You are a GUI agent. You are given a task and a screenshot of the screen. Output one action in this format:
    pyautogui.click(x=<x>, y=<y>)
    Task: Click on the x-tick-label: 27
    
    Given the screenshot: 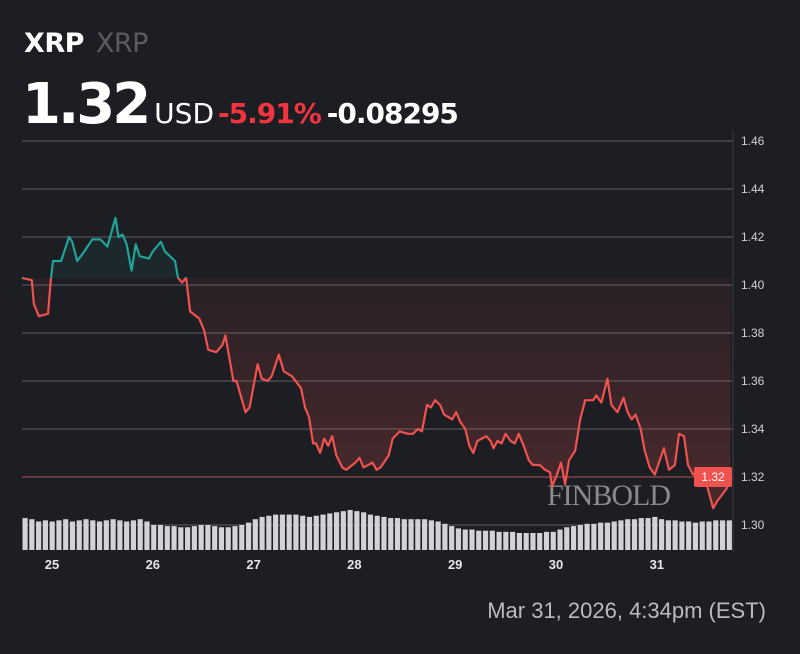 What is the action you would take?
    pyautogui.click(x=253, y=564)
    